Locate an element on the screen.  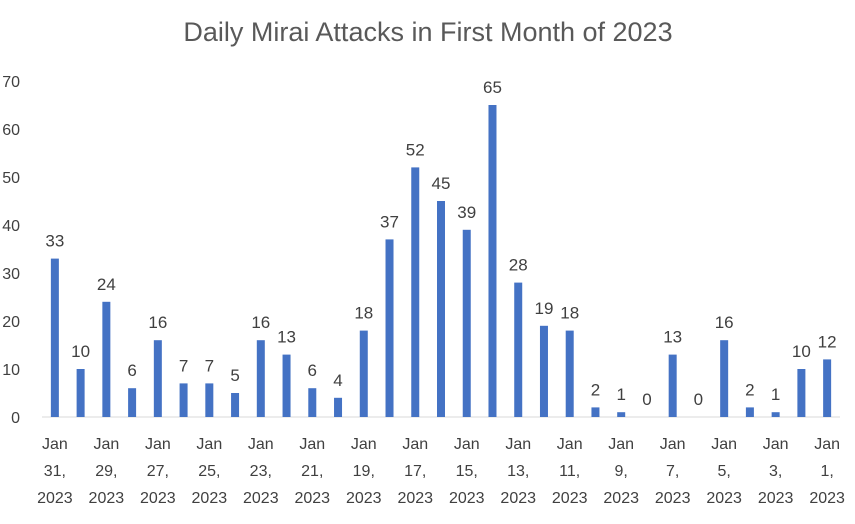
x-tick-label-line: 15, is located at coordinates (467, 471).